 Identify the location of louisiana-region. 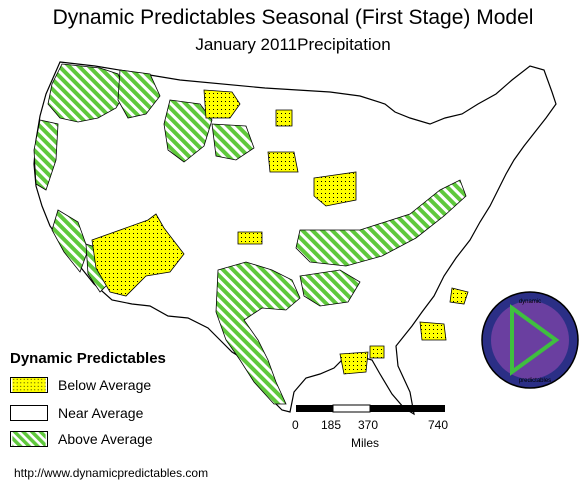
(354, 363).